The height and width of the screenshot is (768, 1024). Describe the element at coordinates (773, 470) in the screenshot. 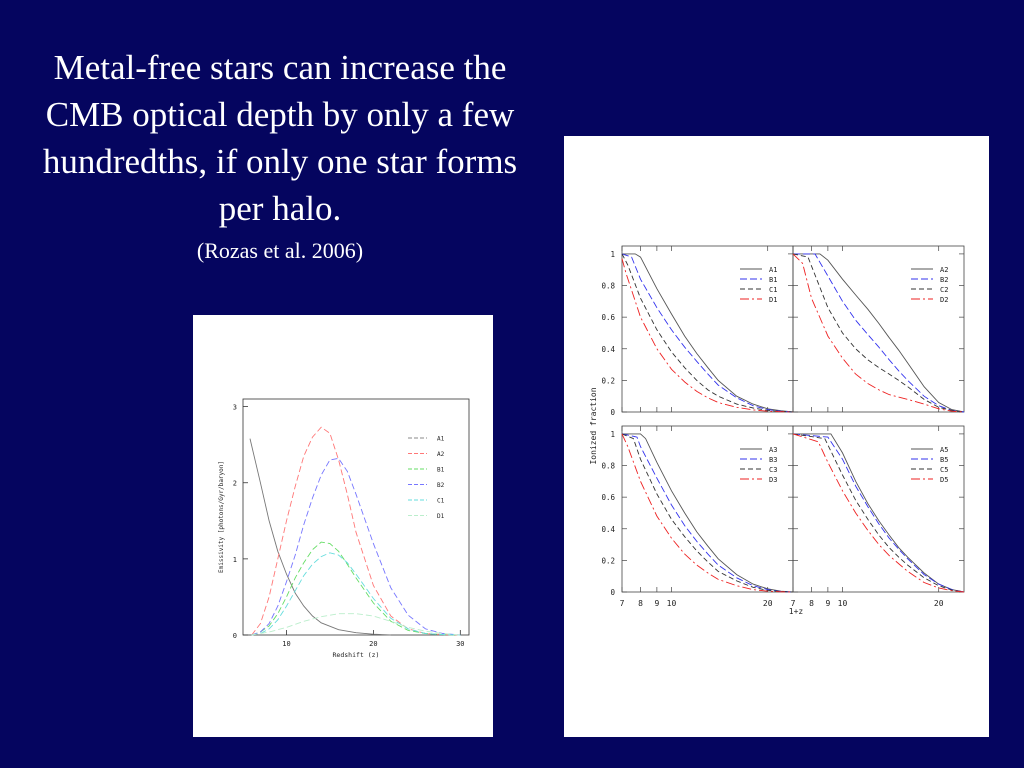

I see `legend-label: C3` at that location.